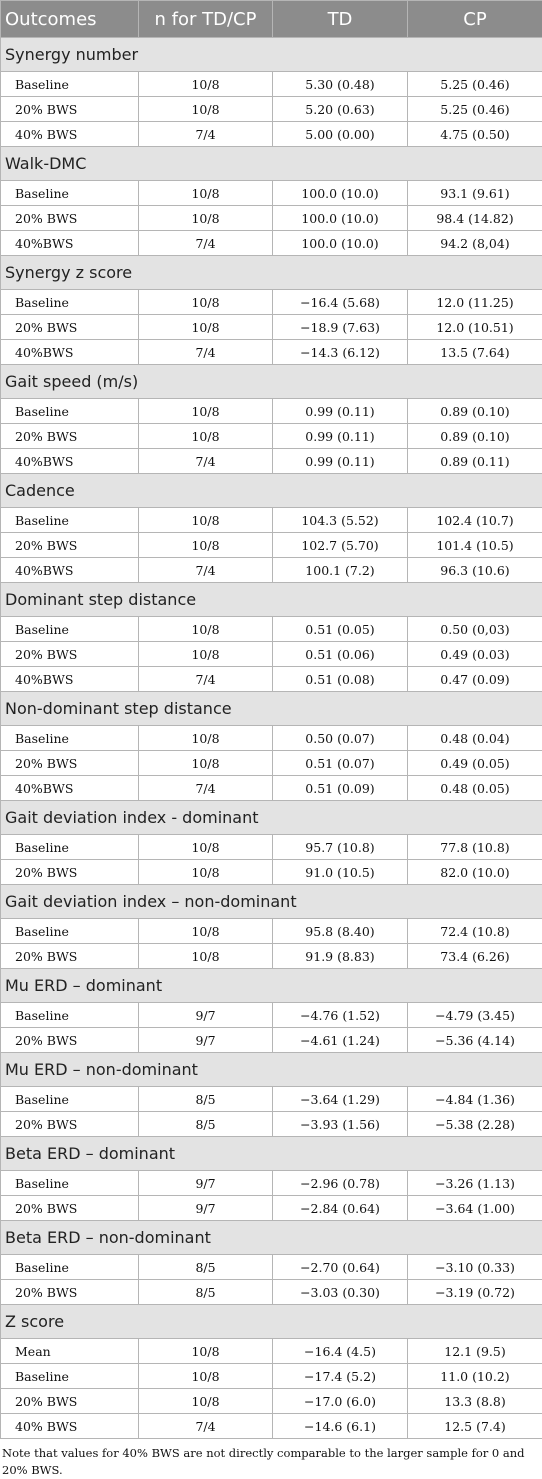 This screenshot has width=542, height=1479. Describe the element at coordinates (475, 1267) in the screenshot. I see `cell: −3.10 (0.33)` at that location.